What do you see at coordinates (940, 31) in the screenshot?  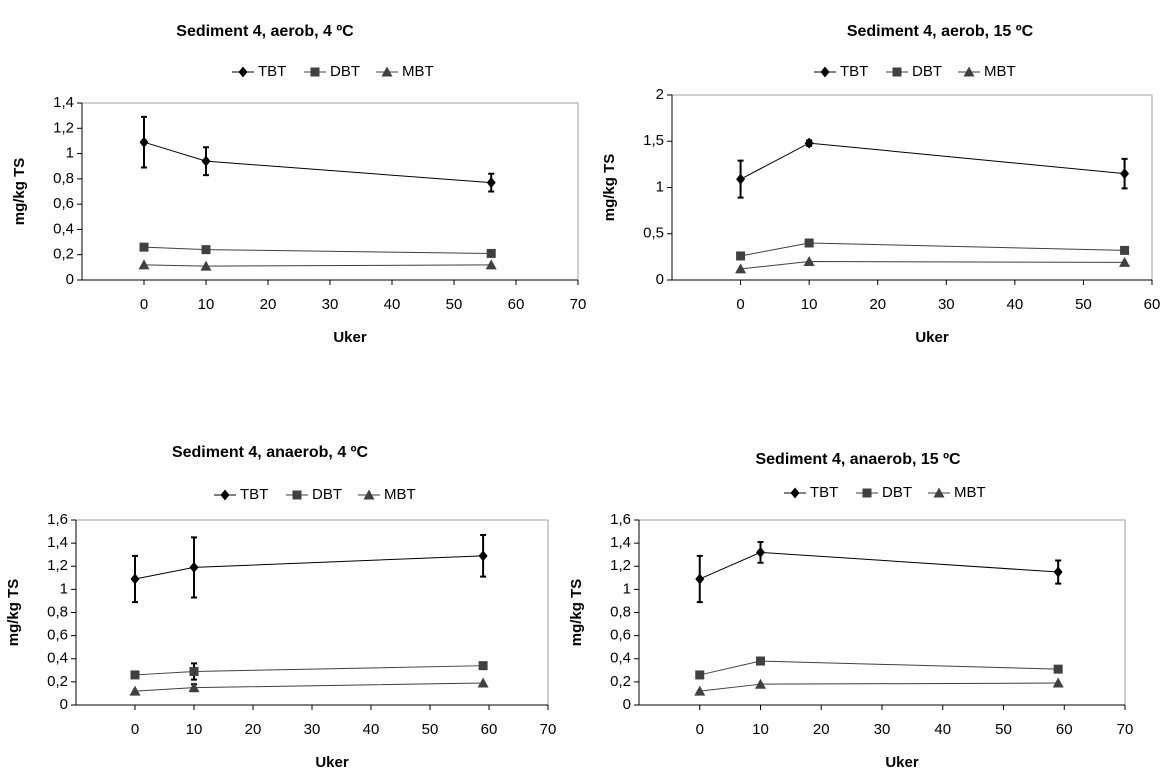 I see `chart-title: Sediment 4, aerob, 15 ºC` at bounding box center [940, 31].